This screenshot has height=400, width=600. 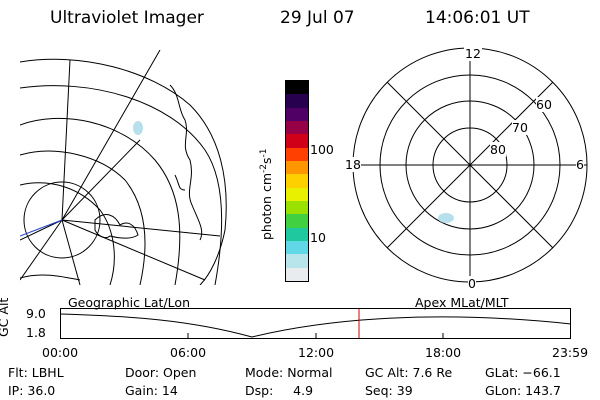 I want to click on colorbar-unit-label: photon cm-2s-1, so click(x=267, y=194).